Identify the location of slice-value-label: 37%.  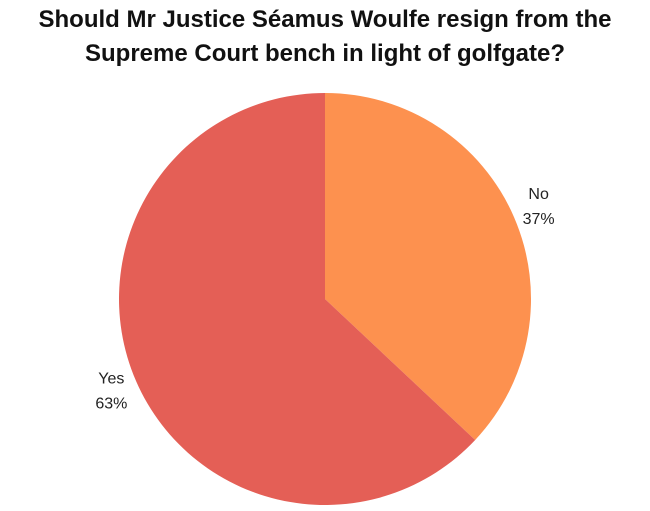
(539, 219).